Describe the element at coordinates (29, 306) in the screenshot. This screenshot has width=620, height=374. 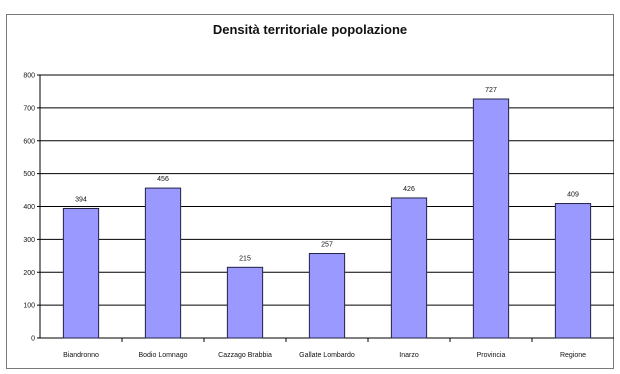
I see `y-tick-label: 100` at that location.